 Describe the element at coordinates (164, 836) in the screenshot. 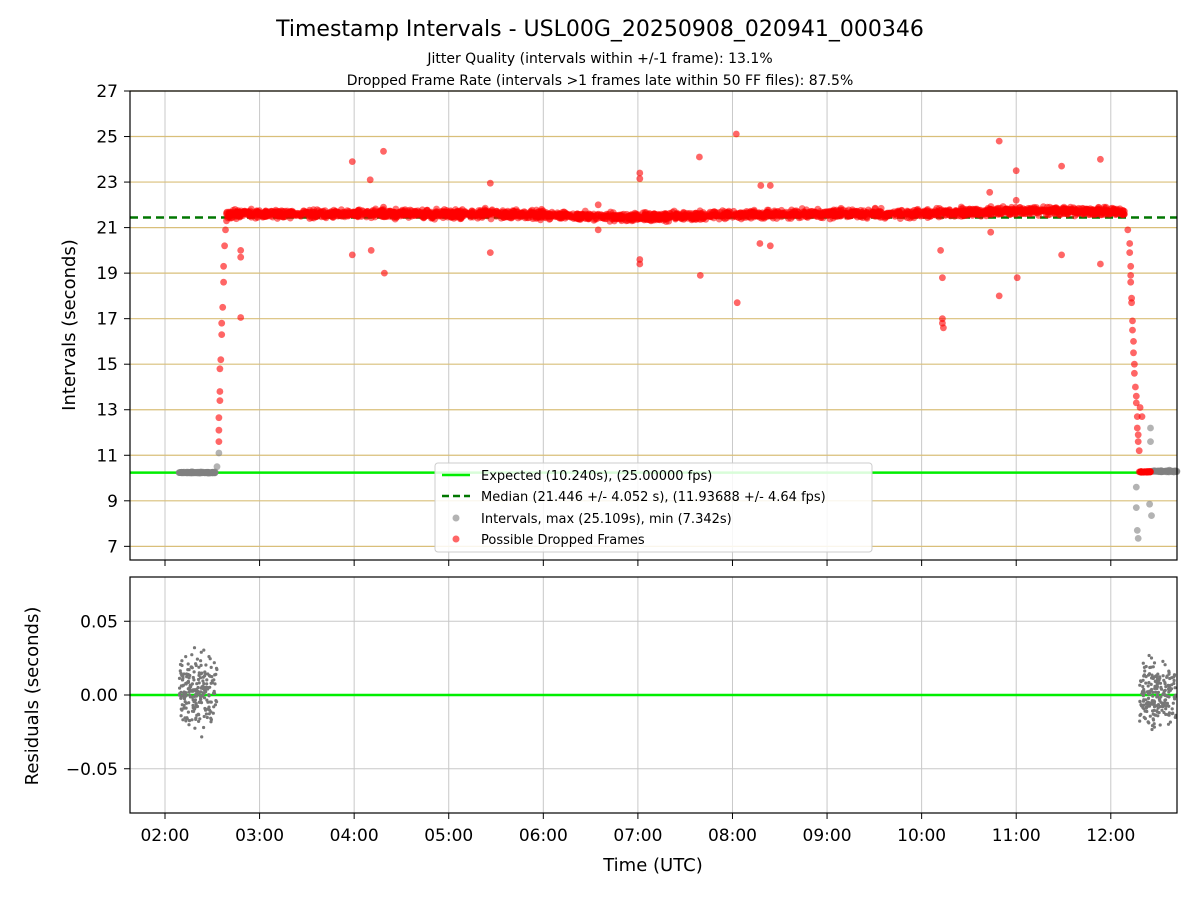

I see `residuals-xtick-label-0: 02:00` at that location.